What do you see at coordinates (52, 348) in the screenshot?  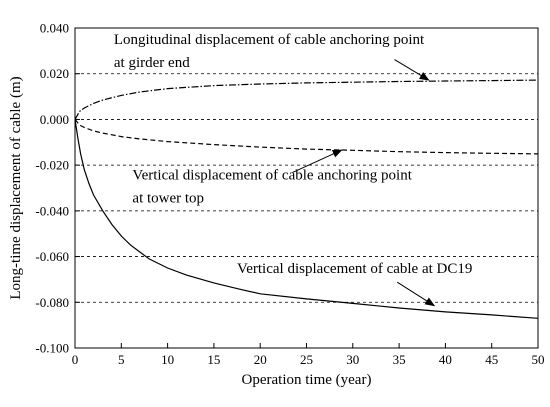 I see `y-tick-label: -0.100` at bounding box center [52, 348].